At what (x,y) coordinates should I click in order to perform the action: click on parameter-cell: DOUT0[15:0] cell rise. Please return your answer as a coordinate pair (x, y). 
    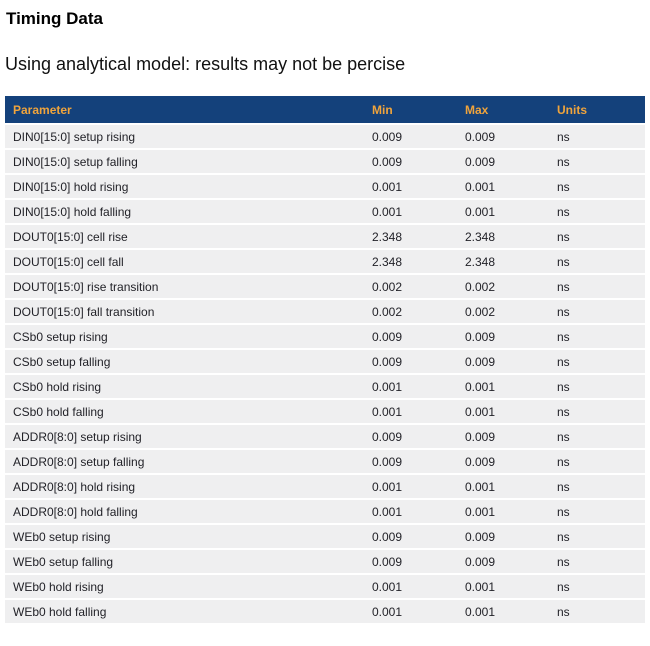
    Looking at the image, I should click on (187, 236).